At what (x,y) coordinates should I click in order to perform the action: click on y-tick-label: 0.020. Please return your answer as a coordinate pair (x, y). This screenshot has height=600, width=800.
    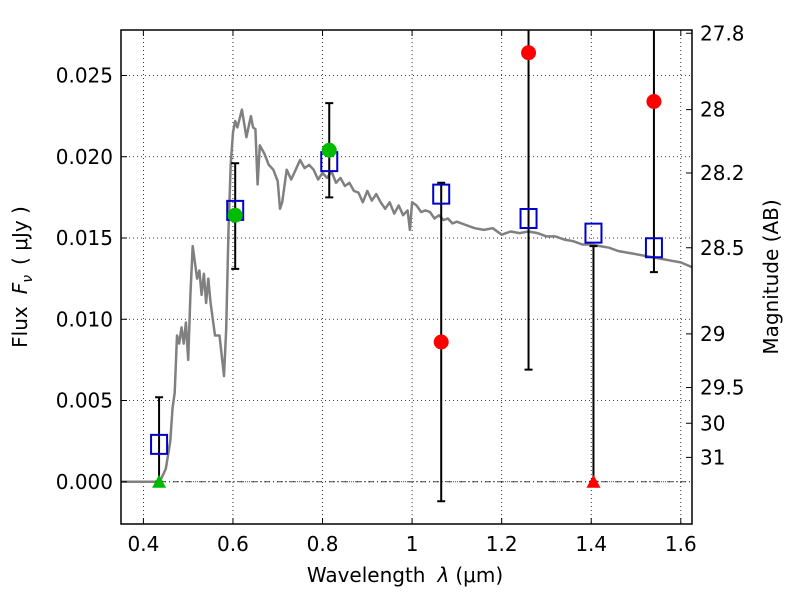
    Looking at the image, I should click on (84, 157).